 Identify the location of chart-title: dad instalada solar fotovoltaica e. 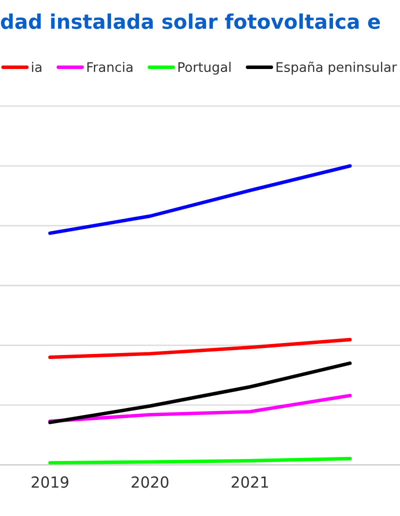
(190, 21).